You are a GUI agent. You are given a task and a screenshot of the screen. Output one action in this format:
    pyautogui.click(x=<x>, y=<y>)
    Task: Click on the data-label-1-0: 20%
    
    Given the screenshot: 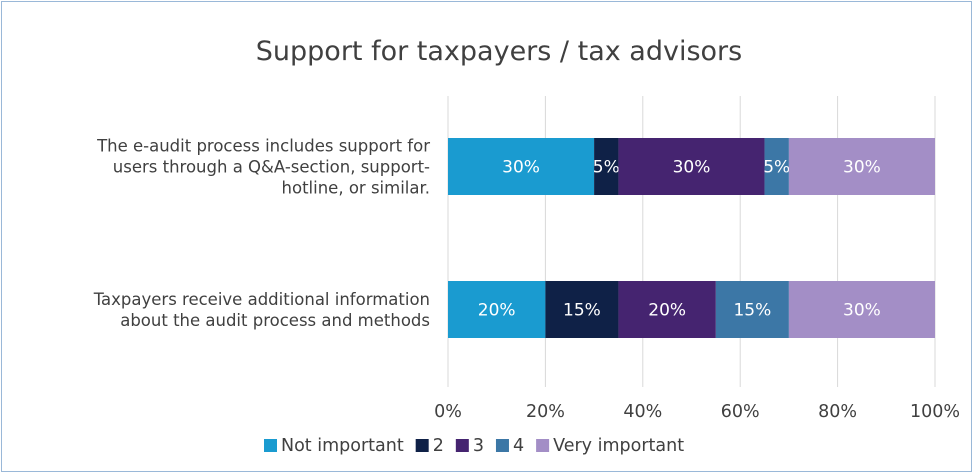 What is the action you would take?
    pyautogui.click(x=497, y=311)
    